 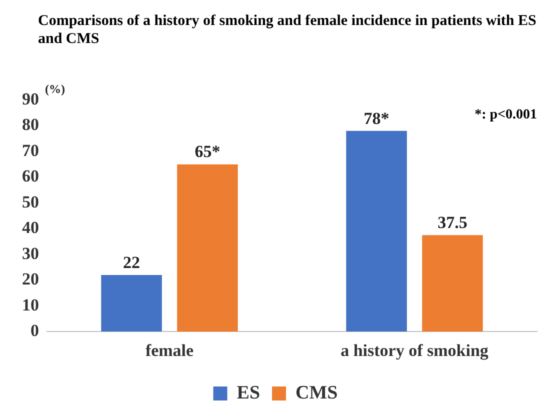 What do you see at coordinates (30, 279) in the screenshot?
I see `y-tick-label: 20` at bounding box center [30, 279].